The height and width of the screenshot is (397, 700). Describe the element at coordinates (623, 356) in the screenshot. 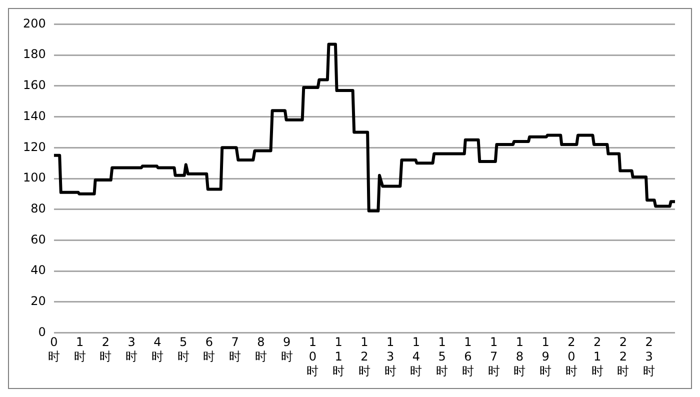

I see `x-tick-label: 22时` at that location.